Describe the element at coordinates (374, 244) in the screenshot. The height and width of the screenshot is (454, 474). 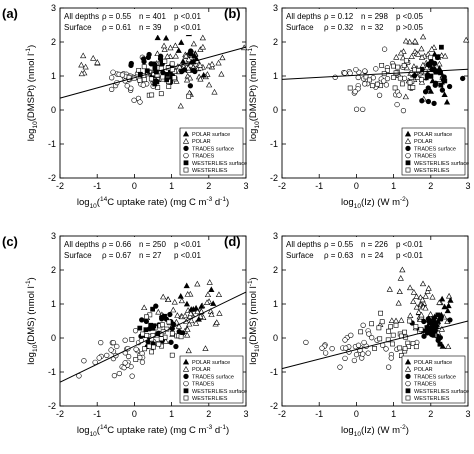
I see `stat-n: n = 226` at that location.